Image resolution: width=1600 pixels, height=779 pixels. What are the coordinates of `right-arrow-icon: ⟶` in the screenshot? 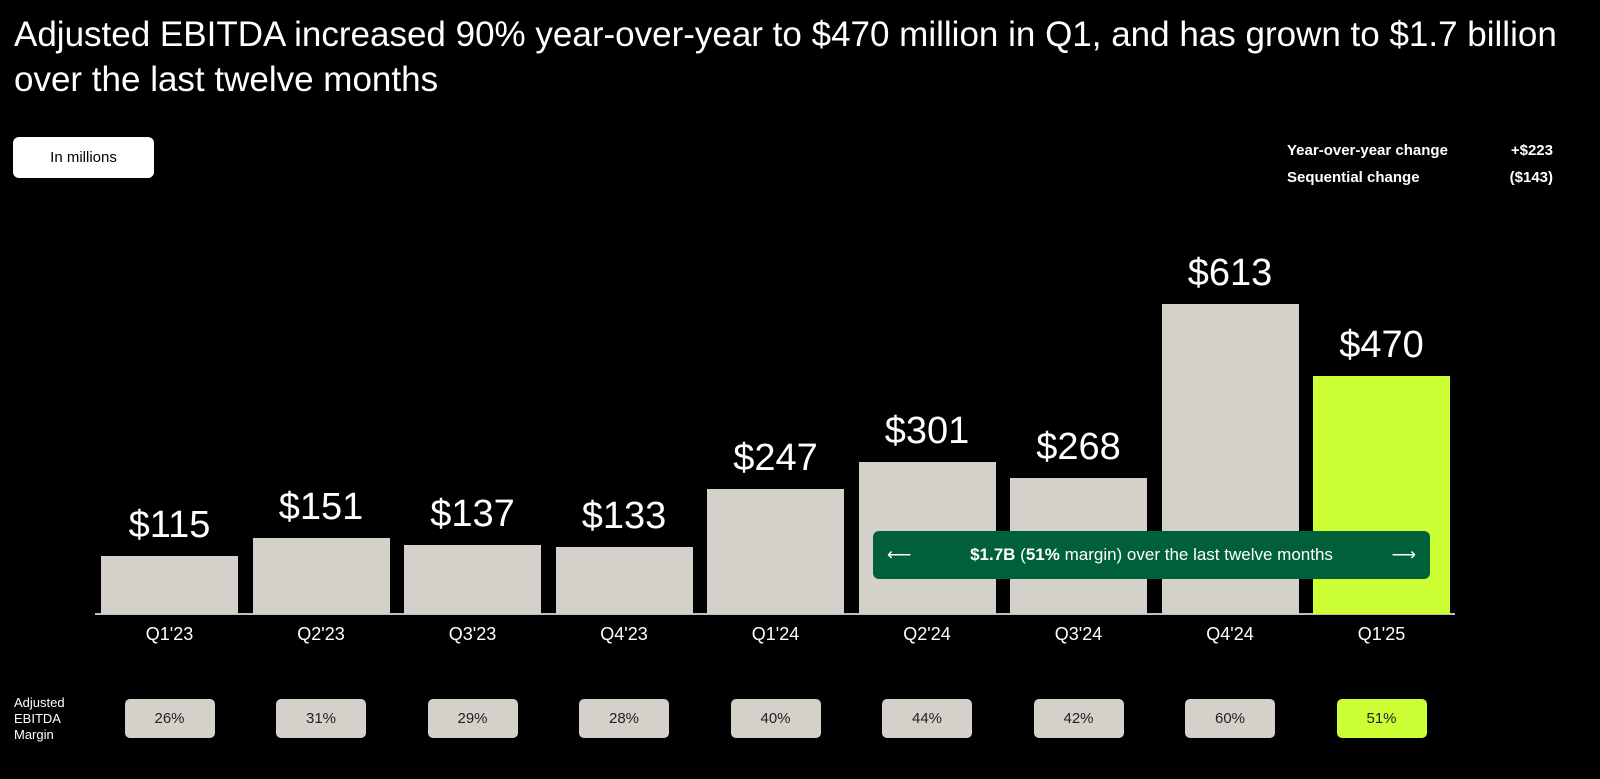 It's located at (1403, 554).